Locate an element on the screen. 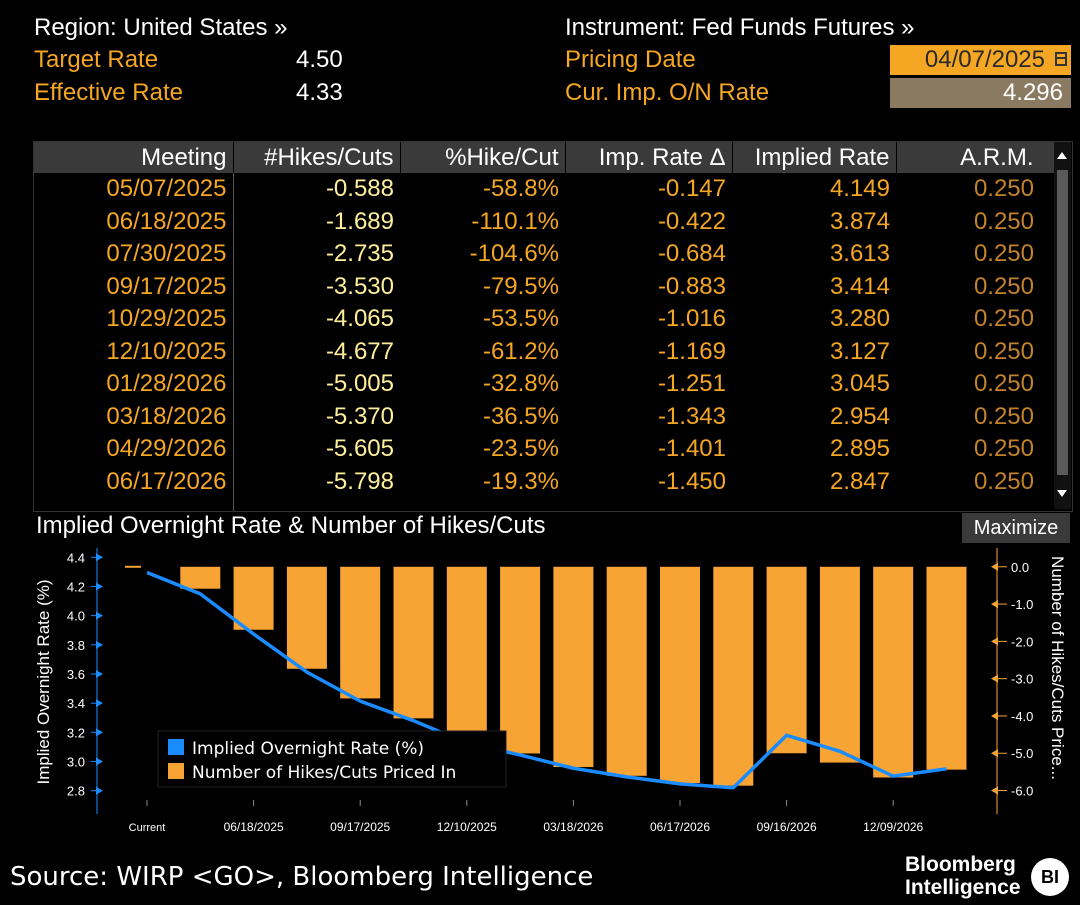 This screenshot has width=1080, height=905. table-row: 12/10/2025 -4.677 -61.2% -1.169 3.127 0.250 is located at coordinates (545, 351).